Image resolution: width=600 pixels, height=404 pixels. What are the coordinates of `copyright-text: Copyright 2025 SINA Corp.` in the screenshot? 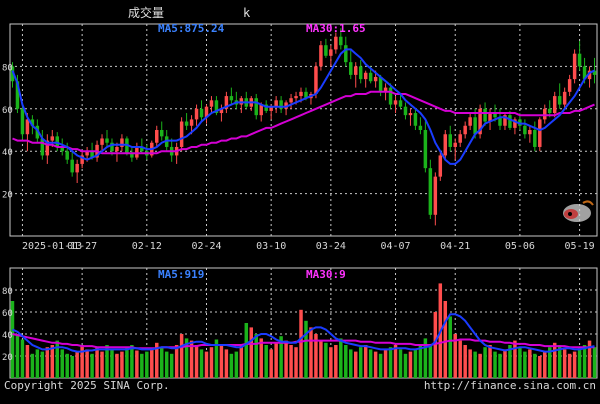 It's located at (87, 385).